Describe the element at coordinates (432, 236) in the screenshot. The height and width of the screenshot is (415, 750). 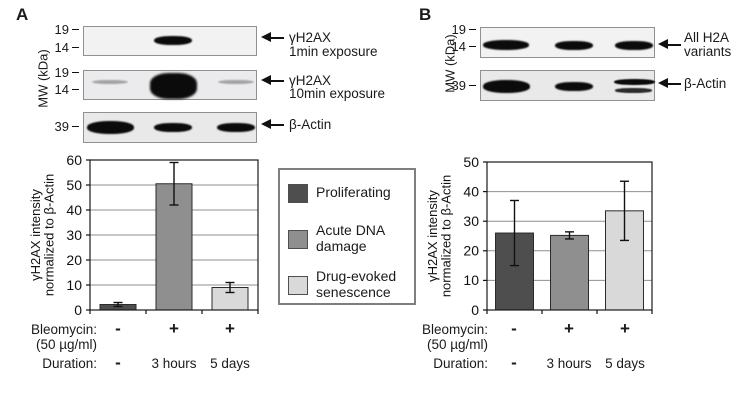
I see `y-axis-title-line: γH2AX intensity` at that location.